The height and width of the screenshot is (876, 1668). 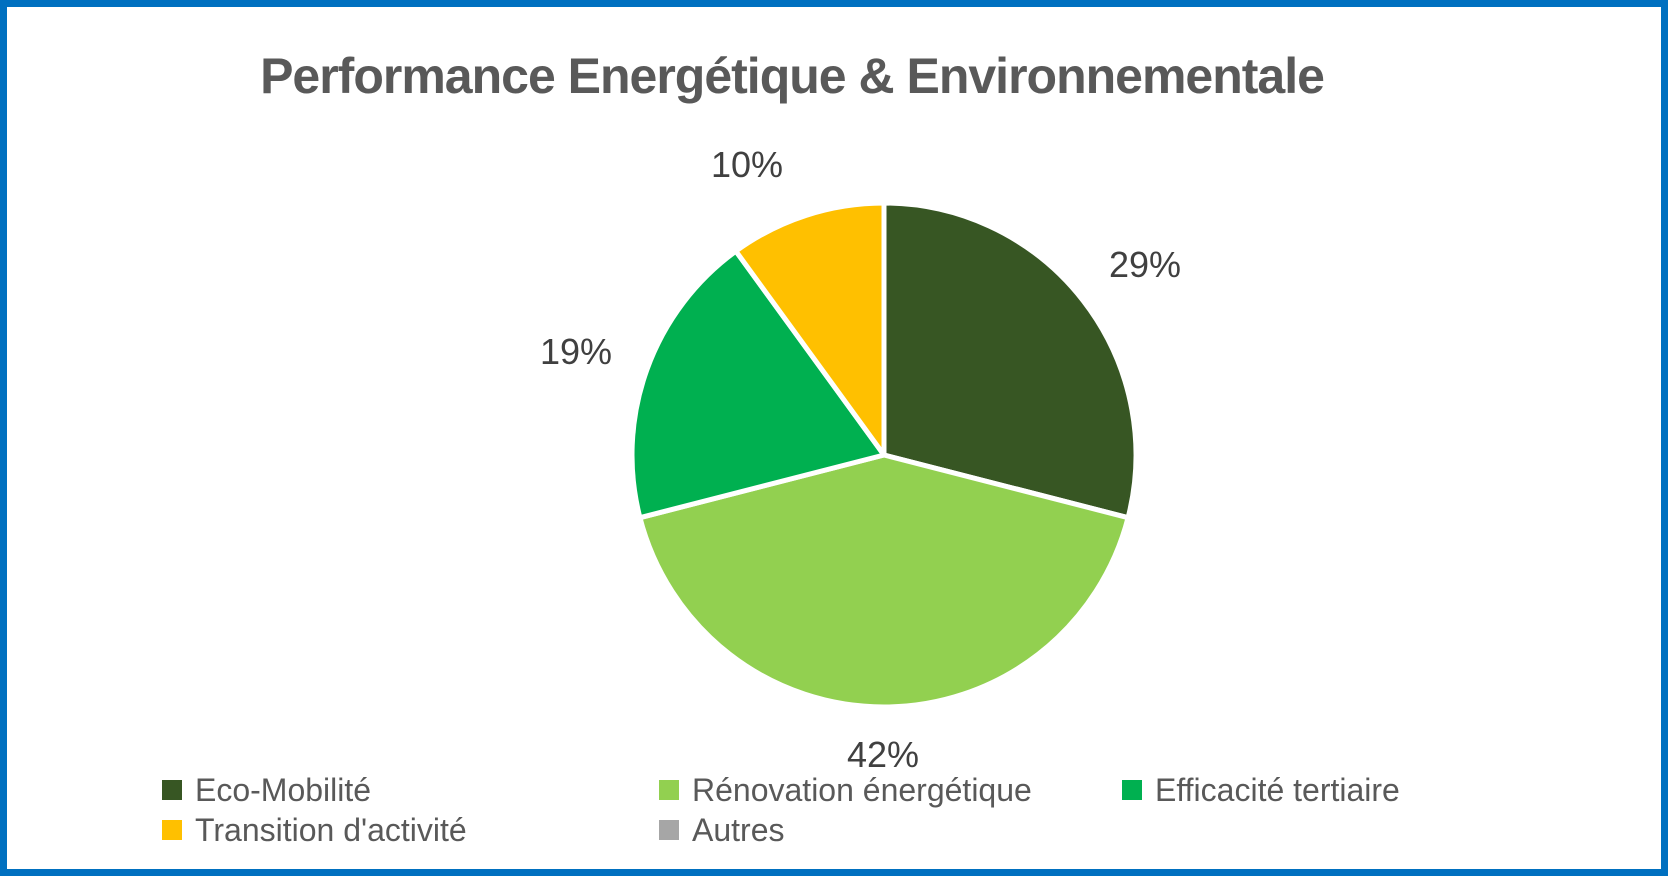 I want to click on legend-item-autres: Autres, so click(x=721, y=830).